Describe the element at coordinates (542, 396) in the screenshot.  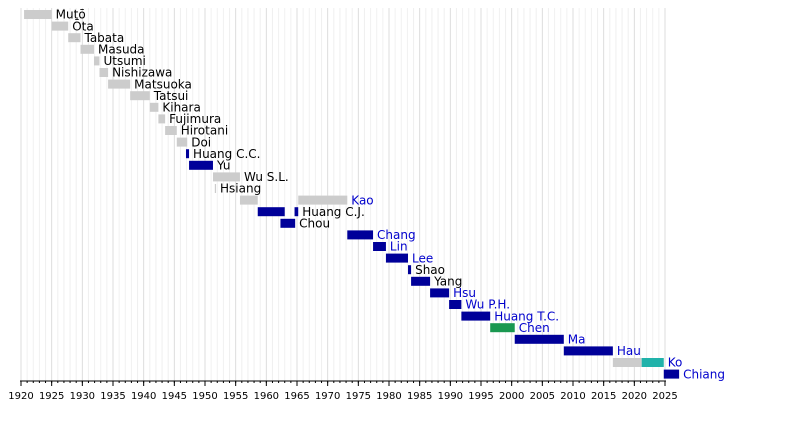
I see `x-tick-label: 2005` at that location.